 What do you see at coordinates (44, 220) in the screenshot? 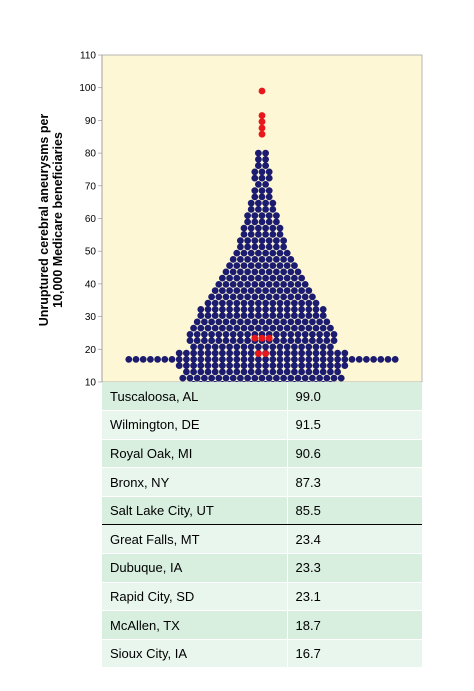
I see `y-axis-title-line1: Unruptured cerebral aneurysms per` at bounding box center [44, 220].